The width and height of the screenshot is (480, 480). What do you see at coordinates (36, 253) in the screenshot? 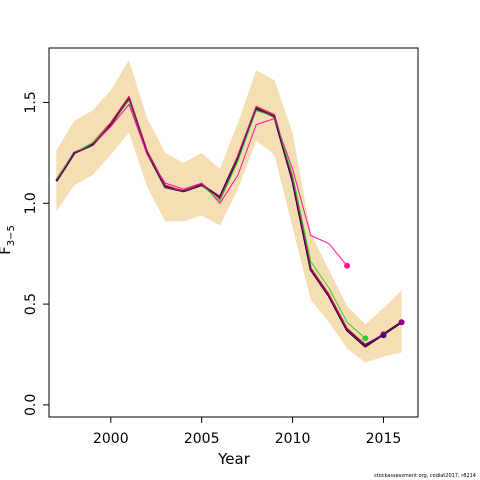
I see `y-axis: 0.0 0.5 1.0 1.5` at bounding box center [36, 253].